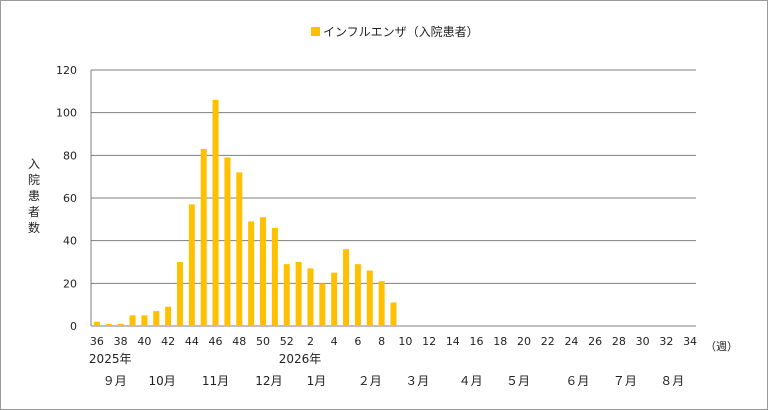 Image resolution: width=768 pixels, height=410 pixels. I want to click on legend: インフルエンザ（入院患者）, so click(395, 32).